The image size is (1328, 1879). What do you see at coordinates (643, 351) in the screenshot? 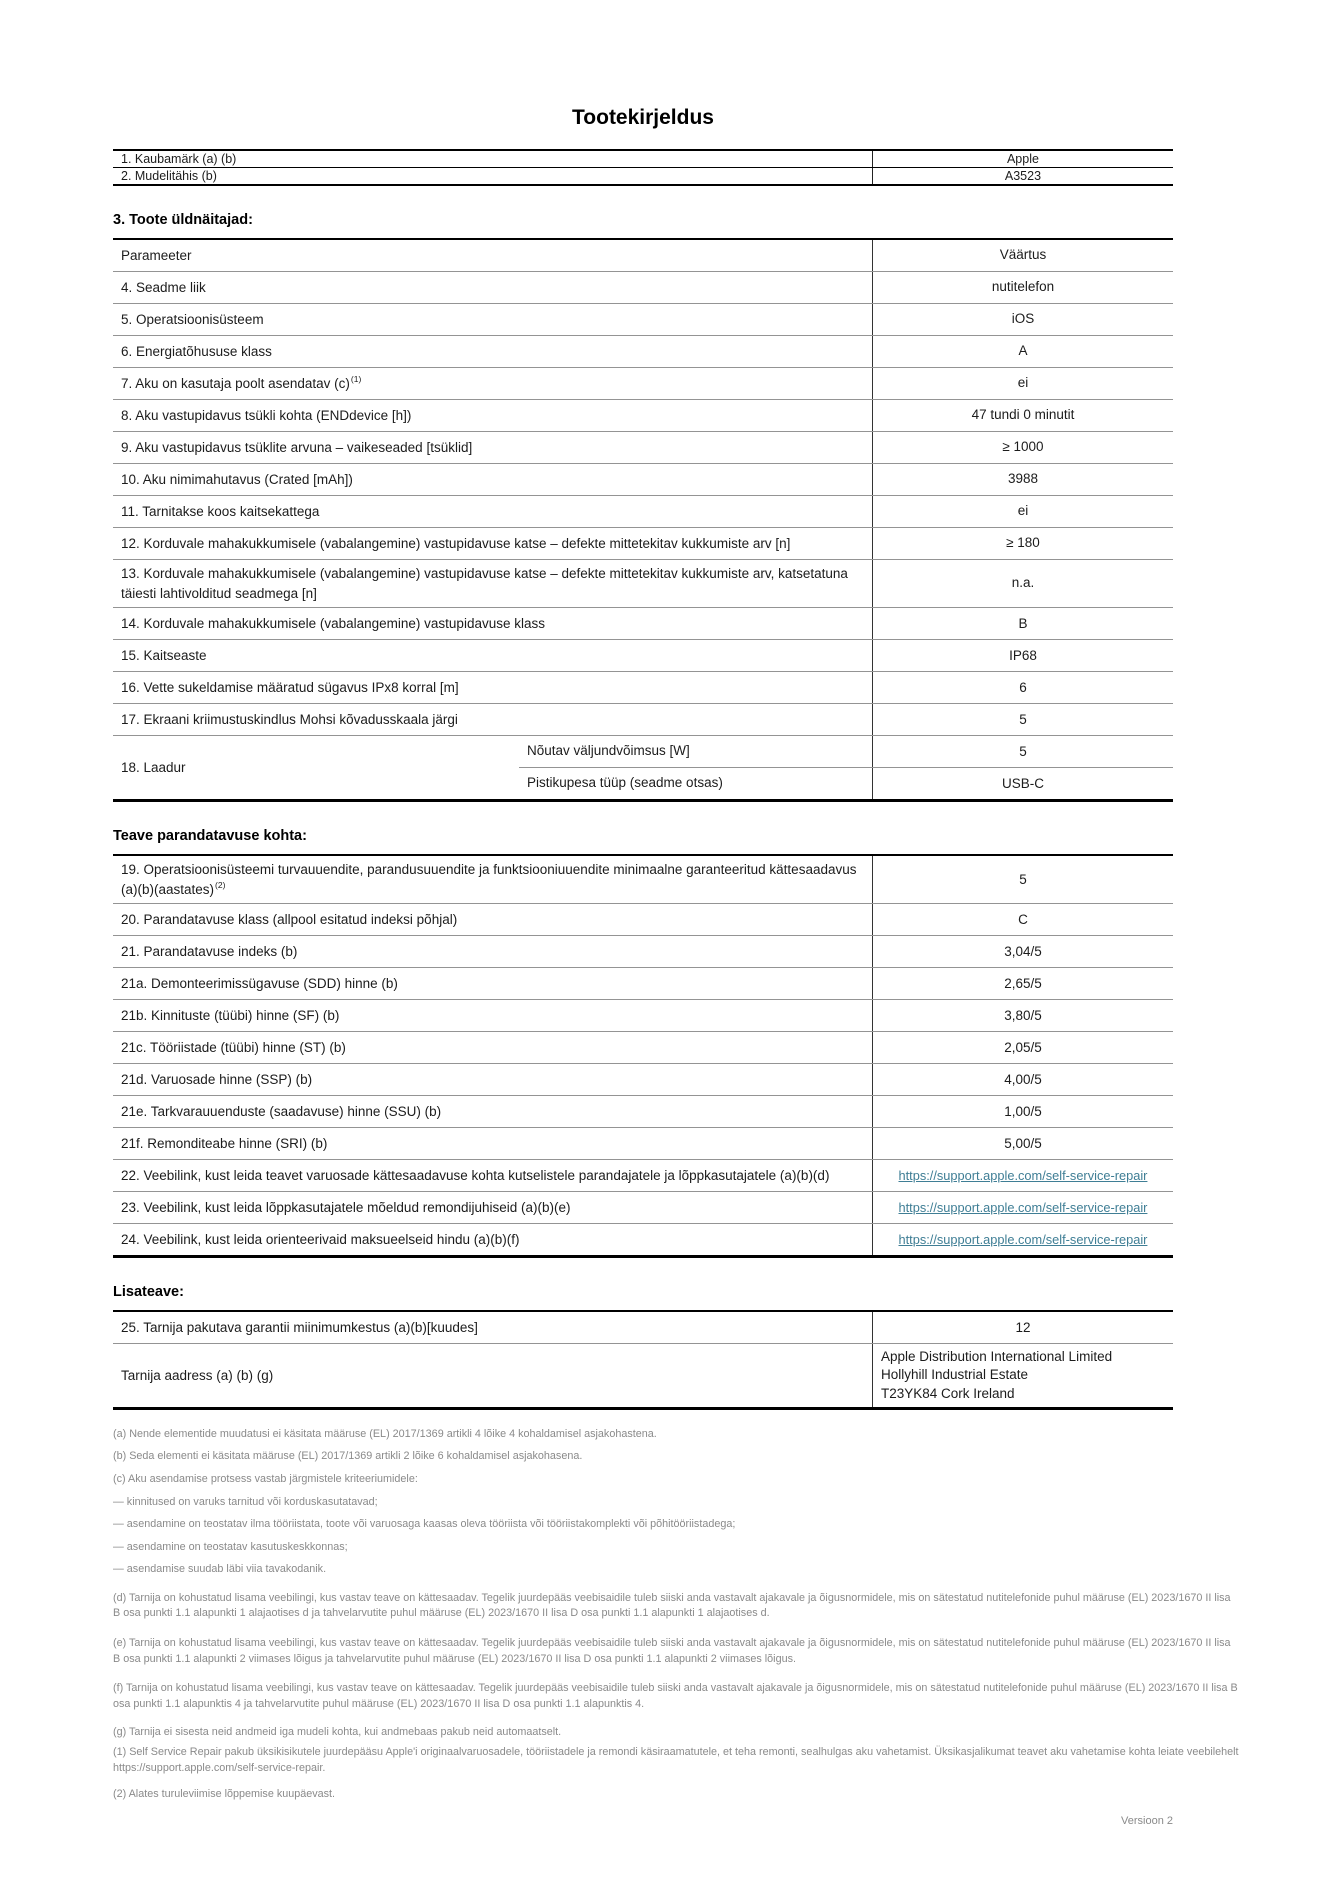
I see `table-row: 6. Energiatõhususe klass A` at bounding box center [643, 351].